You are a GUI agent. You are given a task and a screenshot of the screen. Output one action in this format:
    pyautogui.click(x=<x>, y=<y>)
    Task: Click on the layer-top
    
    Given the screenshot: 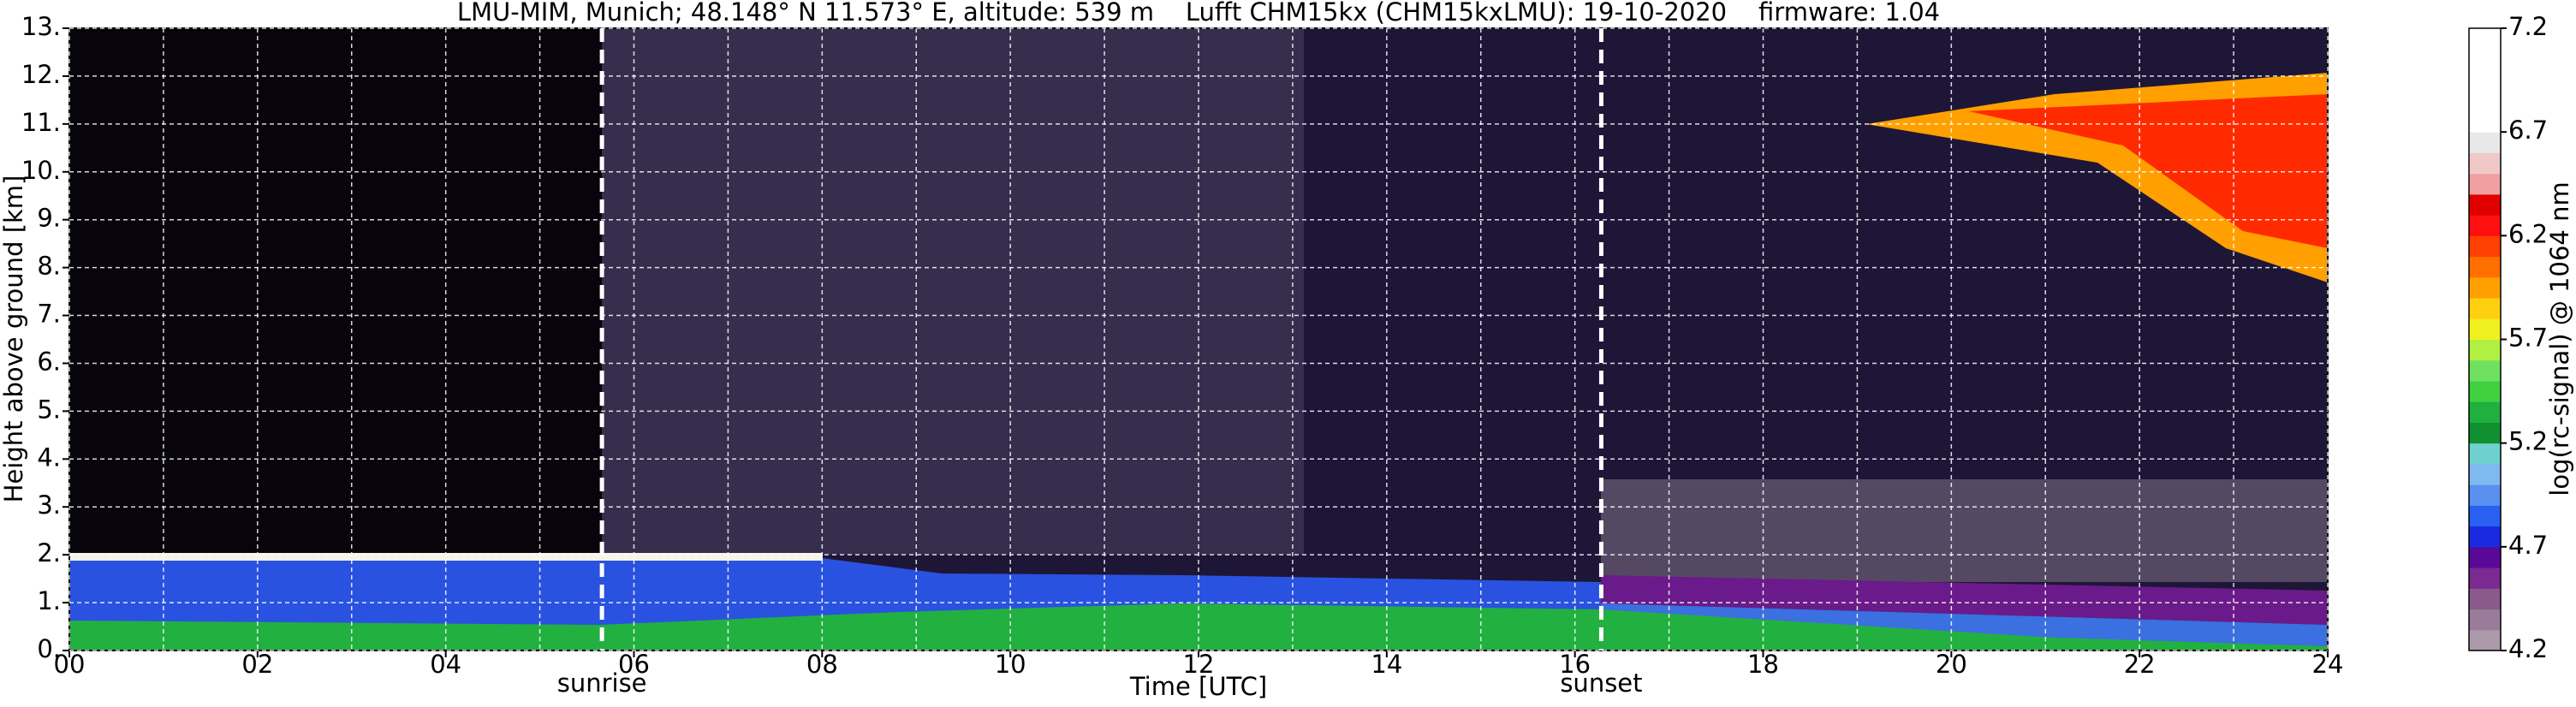 What is the action you would take?
    pyautogui.click(x=446, y=557)
    